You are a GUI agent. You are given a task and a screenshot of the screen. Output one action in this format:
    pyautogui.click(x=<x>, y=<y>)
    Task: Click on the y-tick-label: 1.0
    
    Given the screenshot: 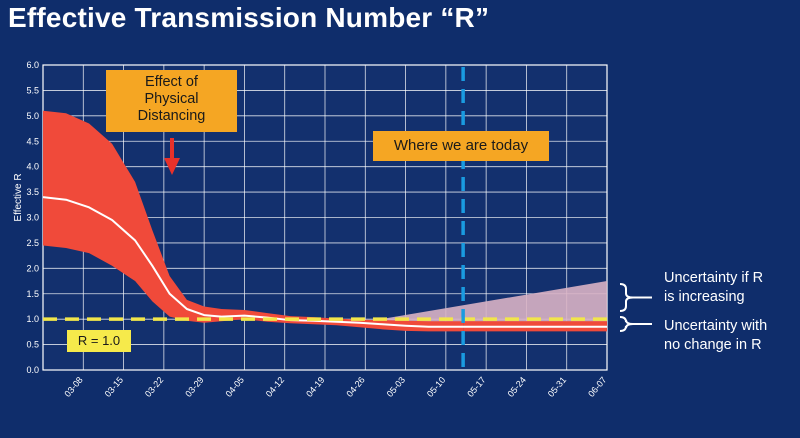 What is the action you would take?
    pyautogui.click(x=32, y=319)
    